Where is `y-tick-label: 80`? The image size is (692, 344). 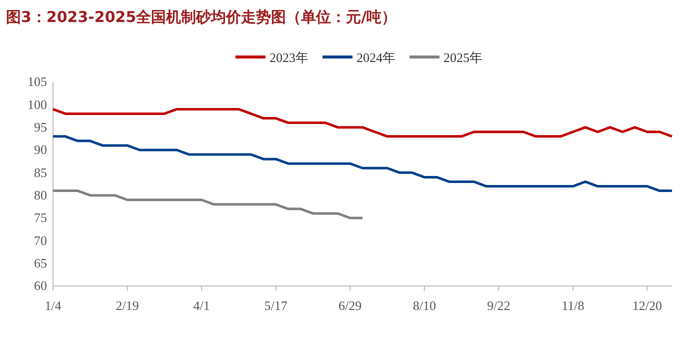
y-tick-label: 80 is located at coordinates (40, 194).